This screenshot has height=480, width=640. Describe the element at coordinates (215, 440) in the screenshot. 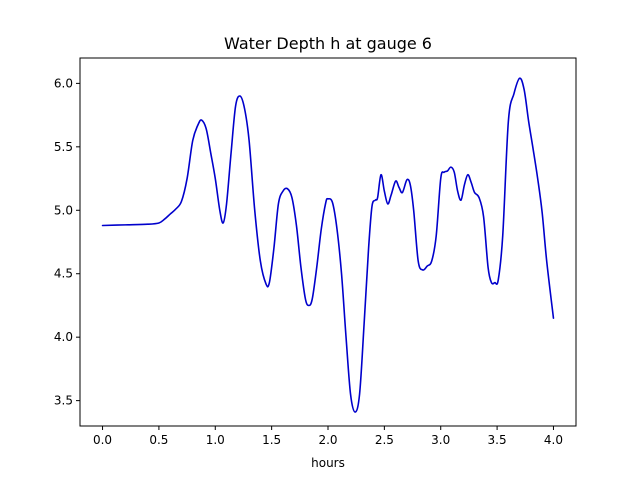

I see `x-tick-label: 1.0` at that location.